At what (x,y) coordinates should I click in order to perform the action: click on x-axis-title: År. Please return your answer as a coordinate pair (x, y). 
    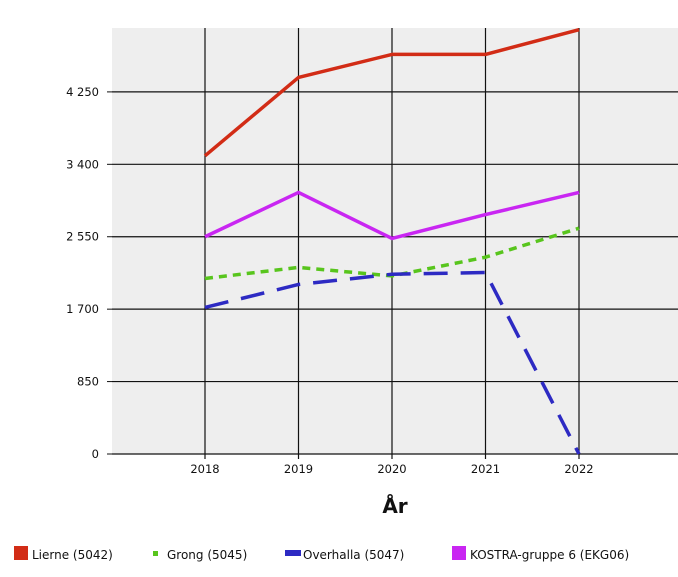
    Looking at the image, I should click on (394, 506).